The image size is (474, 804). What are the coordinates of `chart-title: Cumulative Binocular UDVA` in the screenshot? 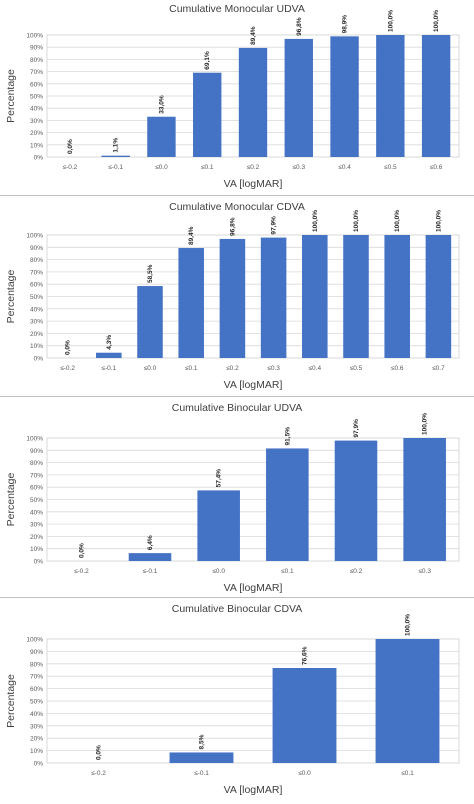 It's located at (237, 408).